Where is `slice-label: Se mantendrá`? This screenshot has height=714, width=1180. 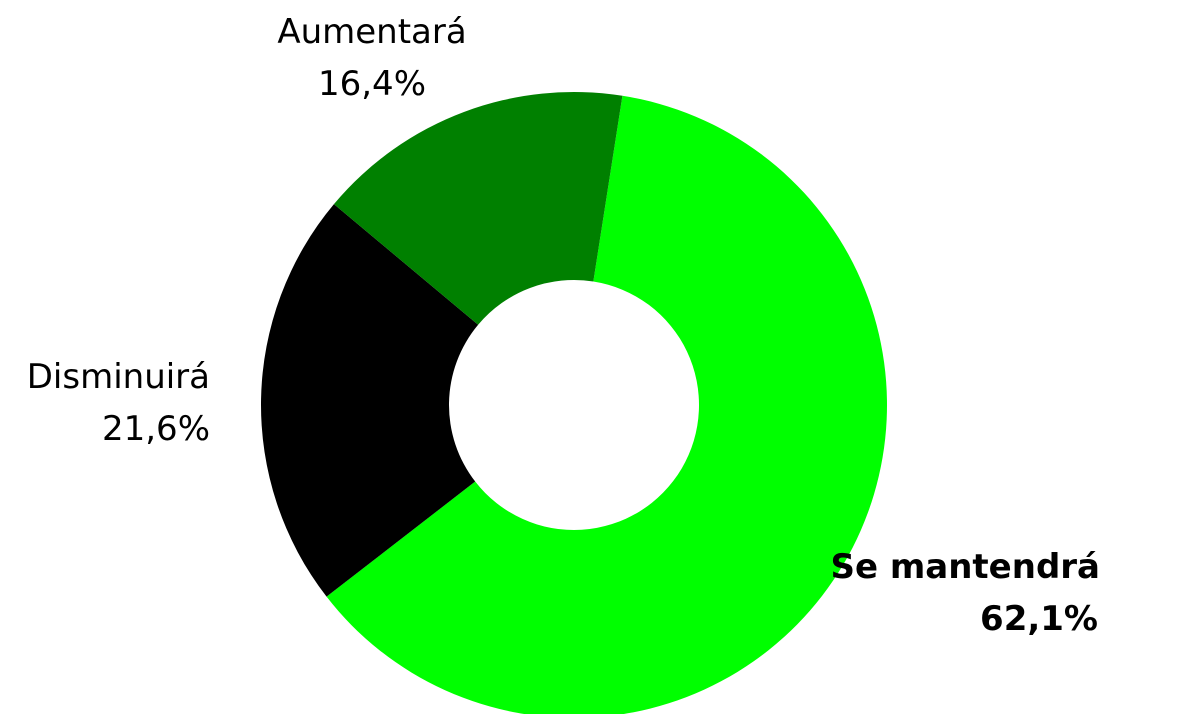 slice-label: Se mantendrá is located at coordinates (965, 567).